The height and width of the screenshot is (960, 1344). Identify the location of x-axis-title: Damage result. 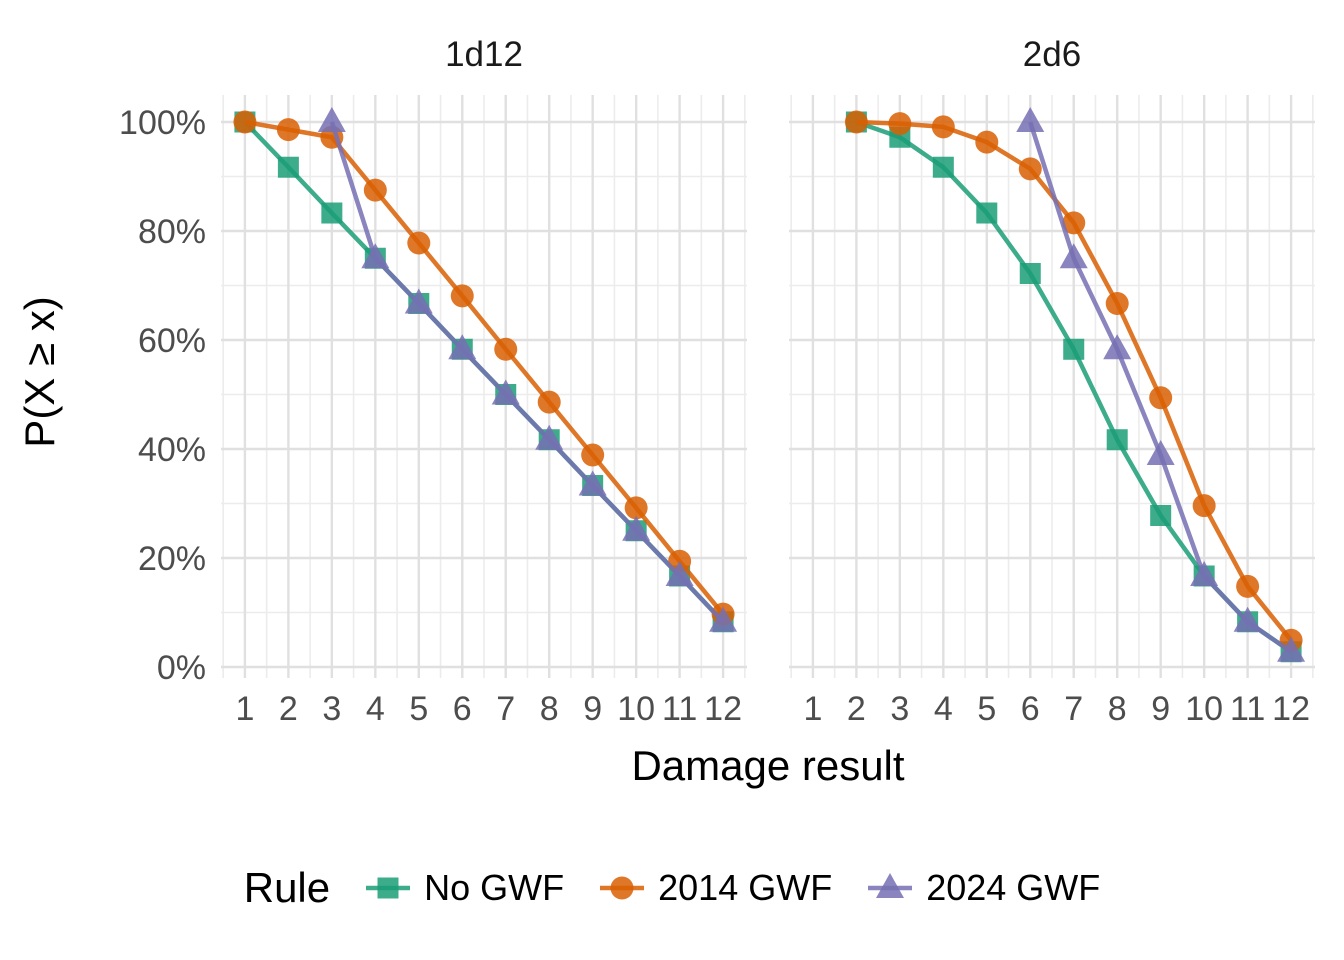
(768, 765).